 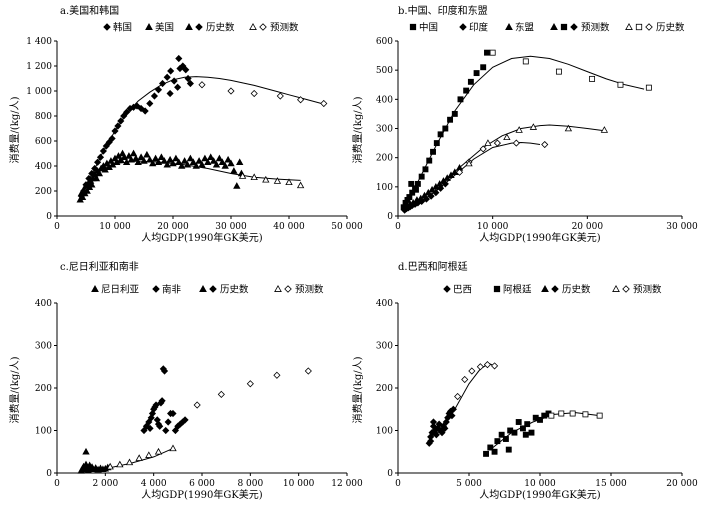 What do you see at coordinates (462, 290) in the screenshot?
I see `legend-label: 巴西` at bounding box center [462, 290].